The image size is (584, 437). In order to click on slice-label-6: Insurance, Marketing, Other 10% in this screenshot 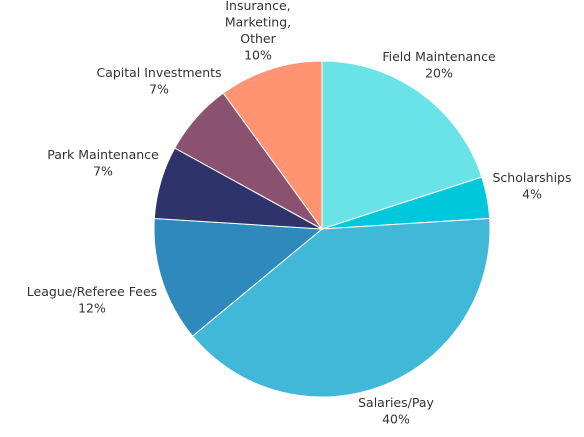, I will do `click(258, 31)`.